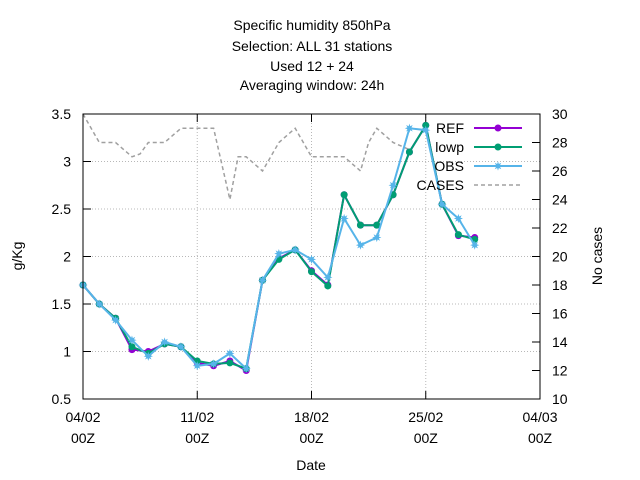 This screenshot has width=640, height=480. I want to click on y2-tick-label: 20, so click(560, 257).